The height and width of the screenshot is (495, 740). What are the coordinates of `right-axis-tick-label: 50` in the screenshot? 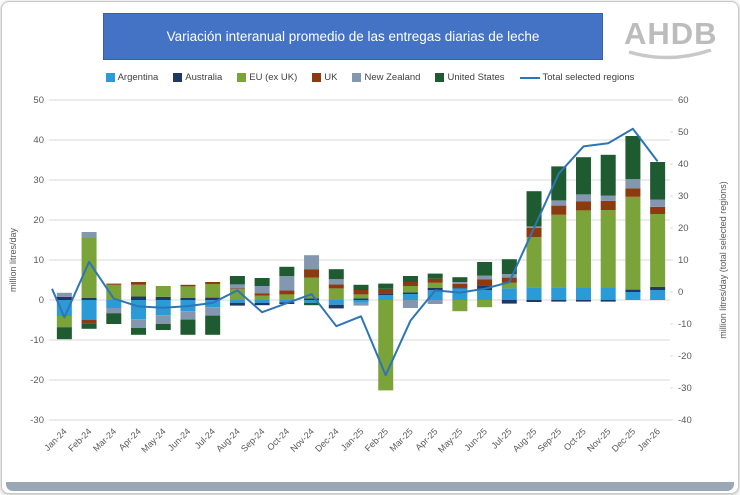 It's located at (683, 132).